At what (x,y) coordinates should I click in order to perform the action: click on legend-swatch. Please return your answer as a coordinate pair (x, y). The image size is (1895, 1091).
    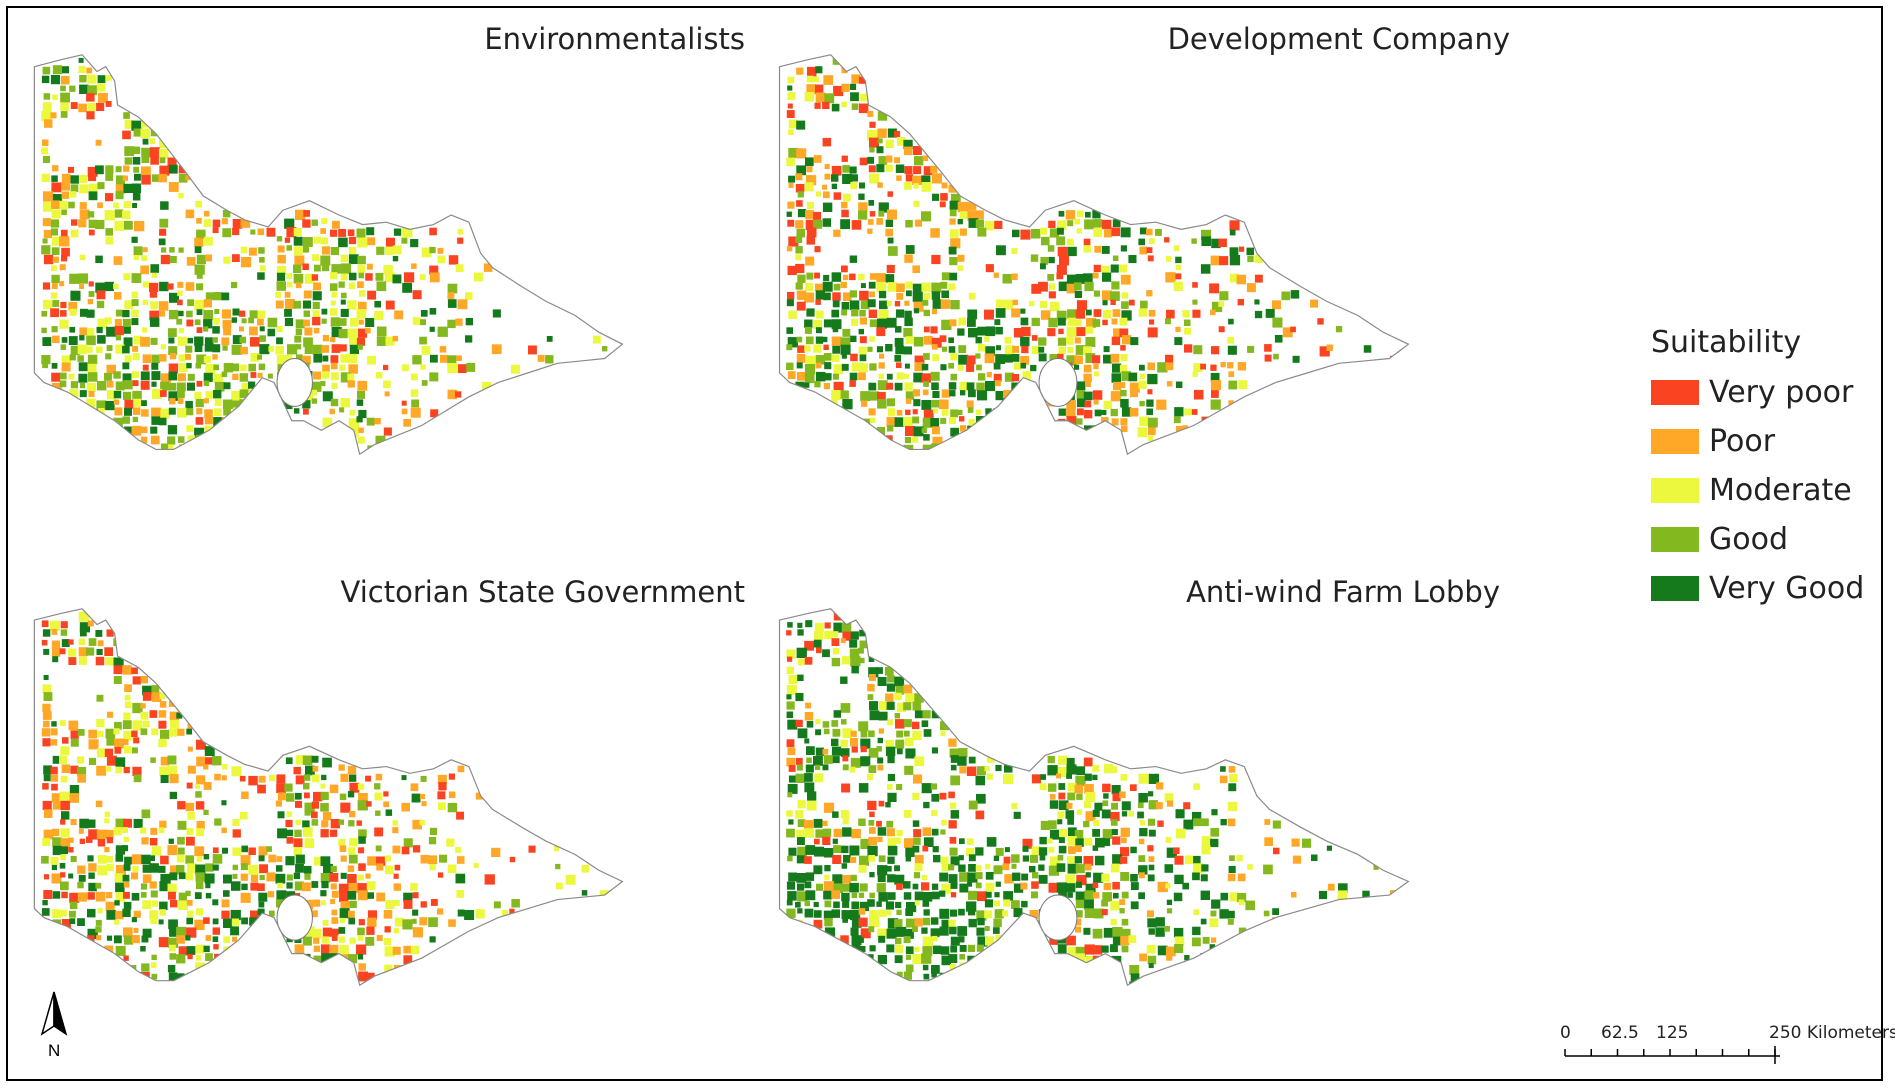
    Looking at the image, I should click on (1675, 441).